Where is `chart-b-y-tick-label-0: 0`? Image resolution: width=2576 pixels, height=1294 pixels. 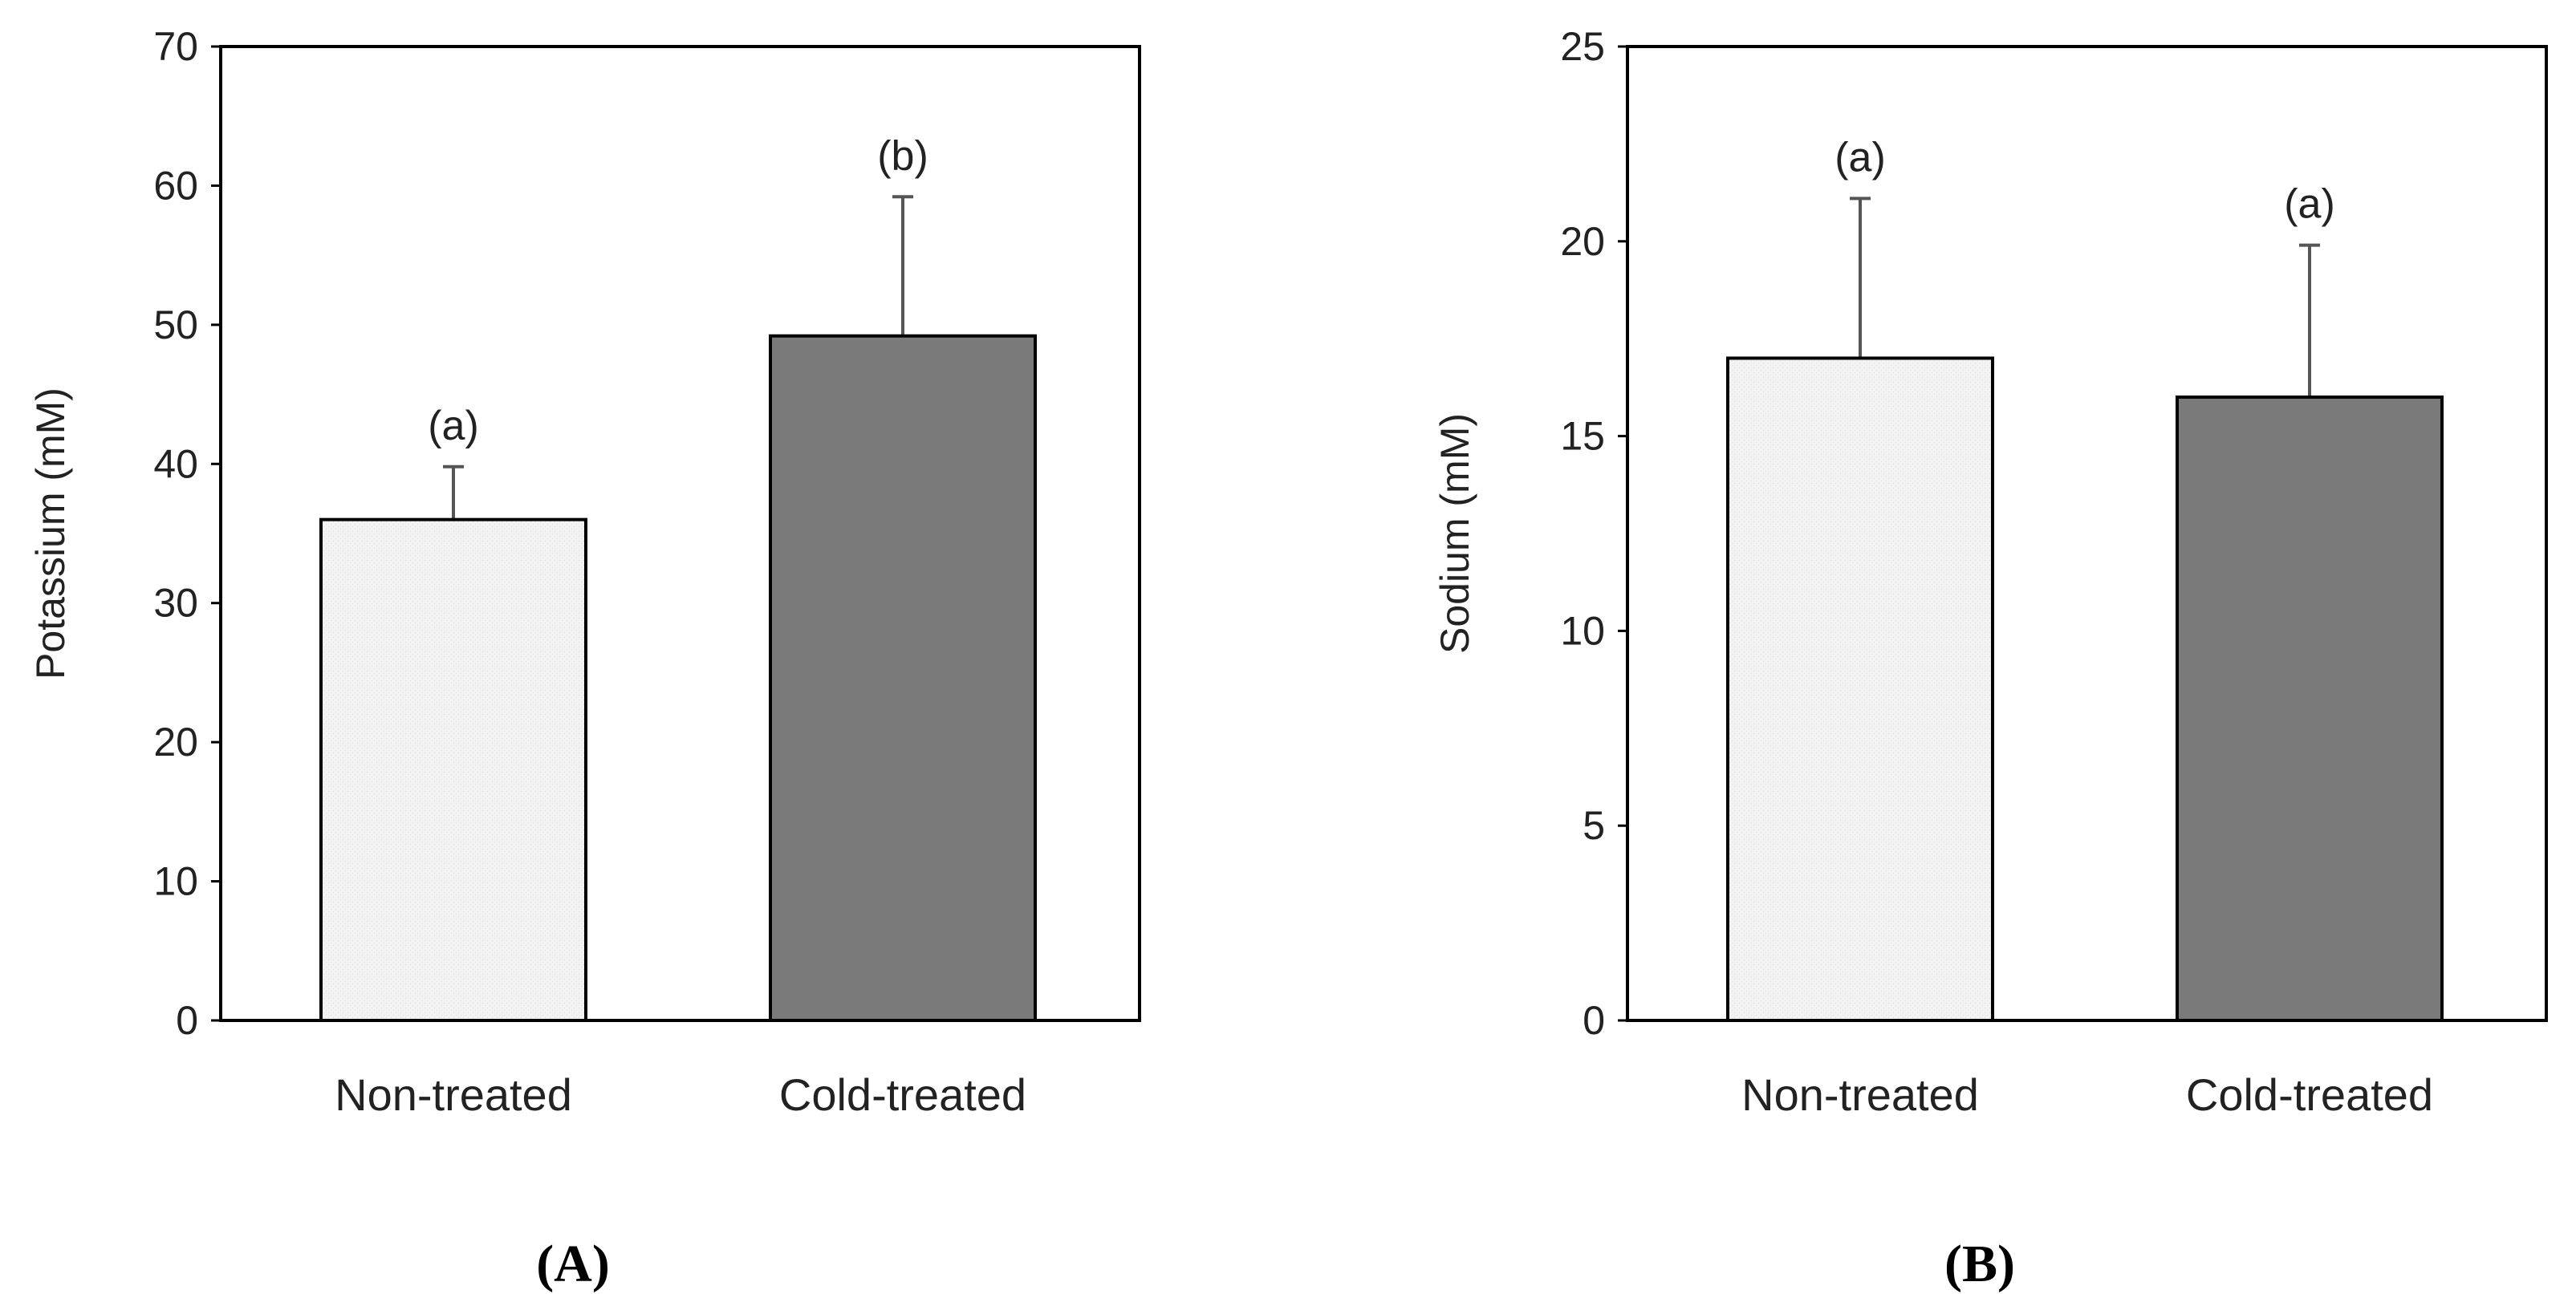 chart-b-y-tick-label-0: 0 is located at coordinates (1594, 1021).